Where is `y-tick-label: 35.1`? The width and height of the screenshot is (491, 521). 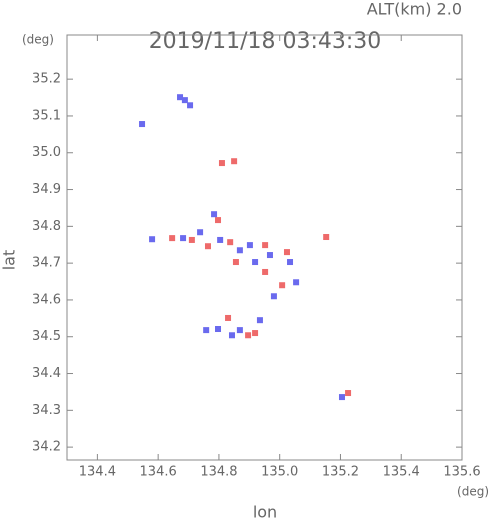
y-tick-label: 35.1 is located at coordinates (46, 115).